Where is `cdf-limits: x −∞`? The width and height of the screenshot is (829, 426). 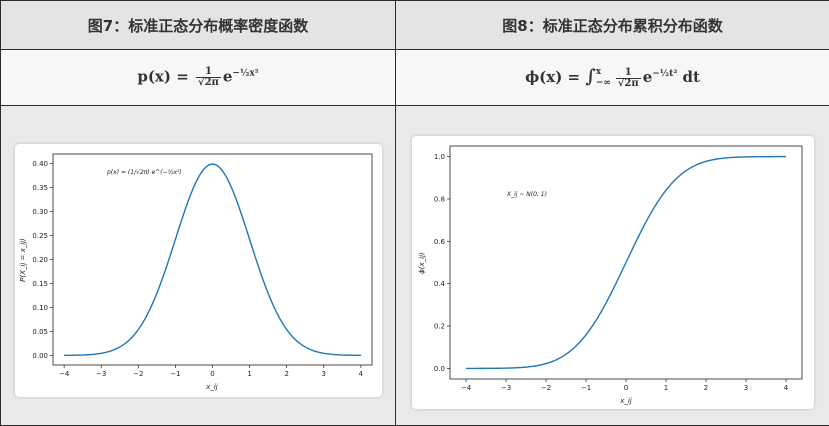
cdf-limits: x −∞ is located at coordinates (603, 78).